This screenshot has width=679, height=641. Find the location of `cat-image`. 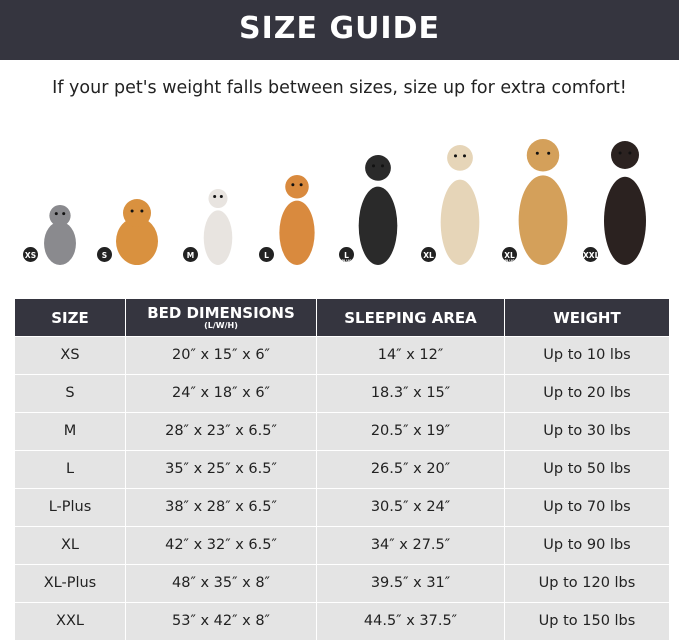

cat-image is located at coordinates (60, 235).